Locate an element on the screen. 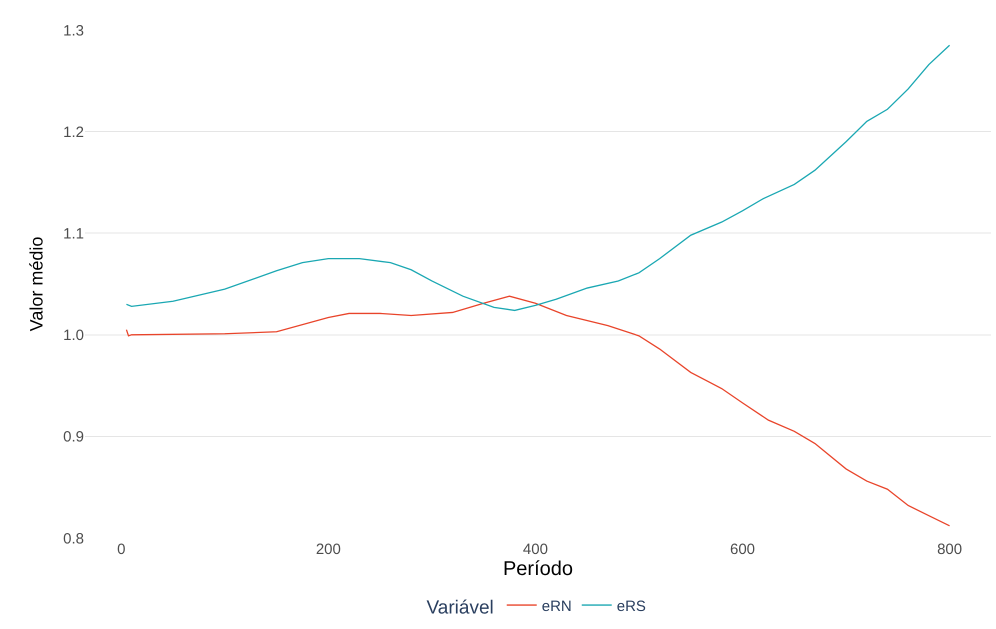 Image resolution: width=996 pixels, height=629 pixels. x-axis-title: Período is located at coordinates (538, 569).